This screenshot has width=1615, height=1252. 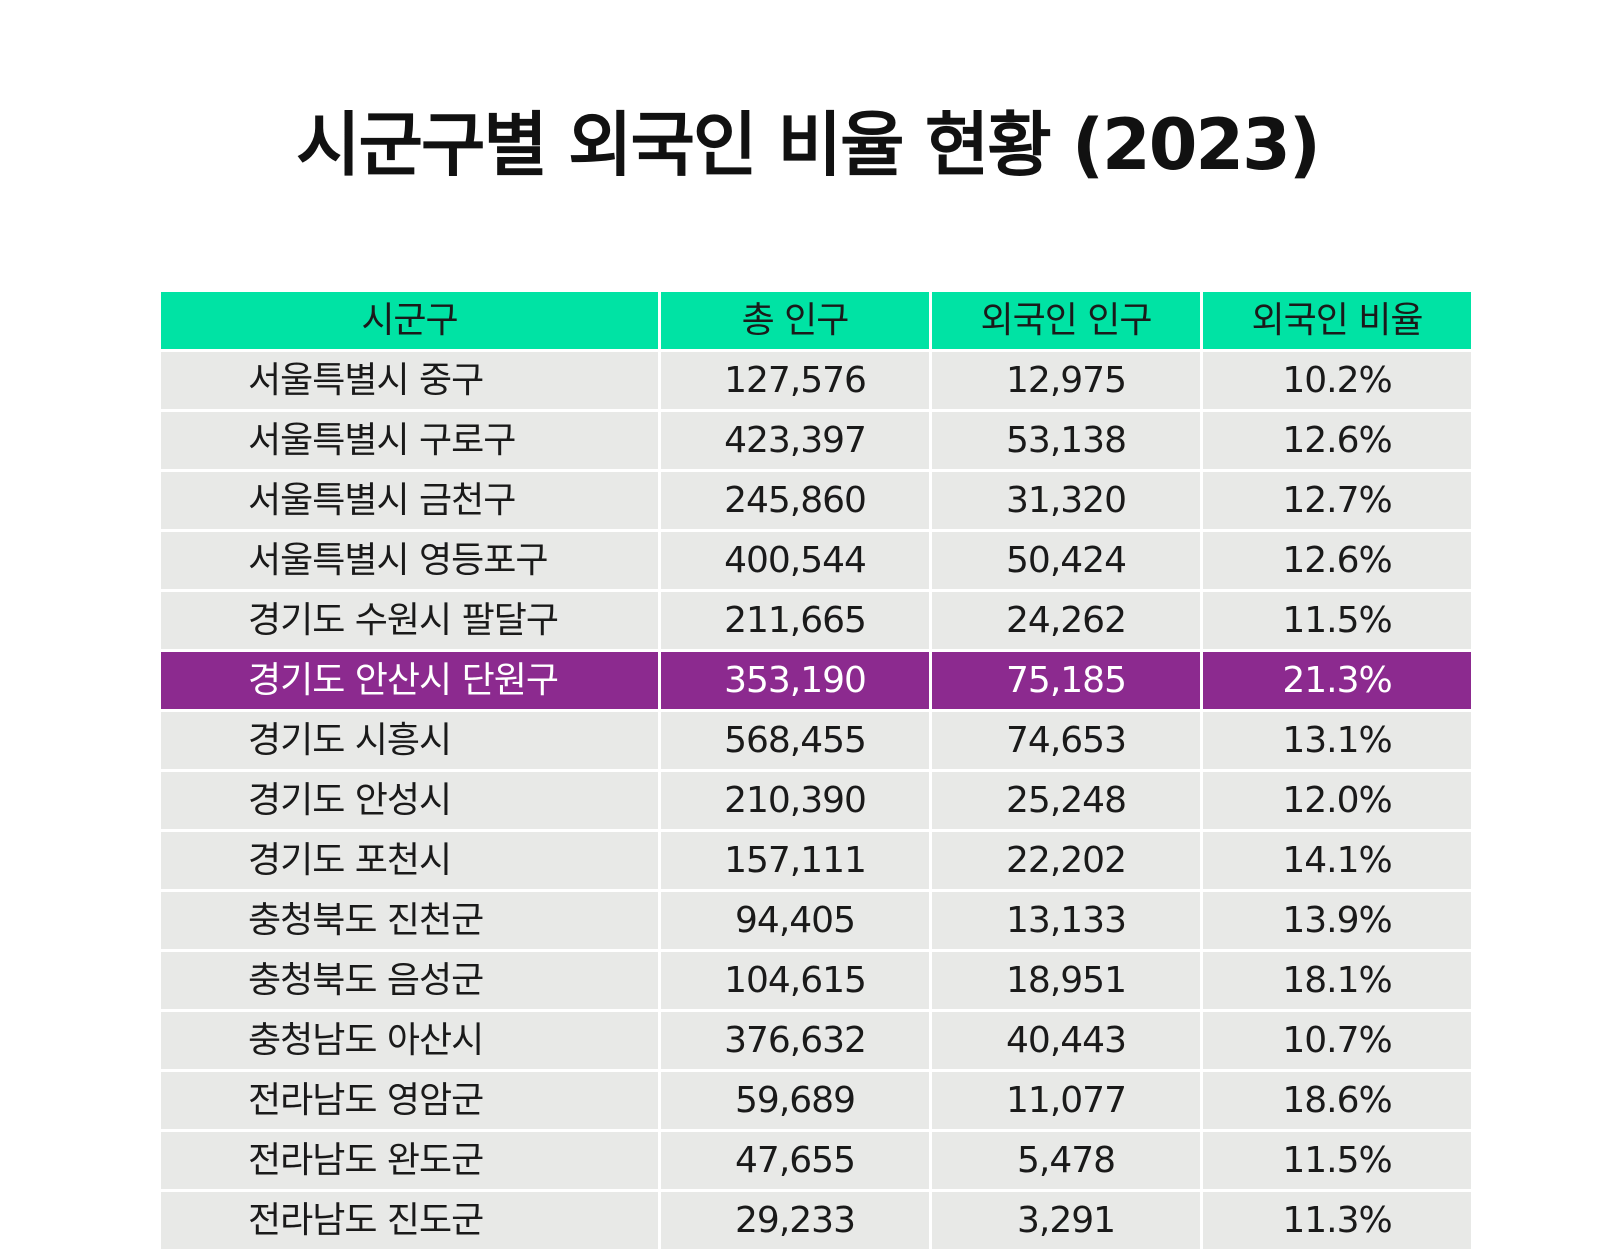 What do you see at coordinates (1066, 980) in the screenshot?
I see `cell-foreign-population: 18,951` at bounding box center [1066, 980].